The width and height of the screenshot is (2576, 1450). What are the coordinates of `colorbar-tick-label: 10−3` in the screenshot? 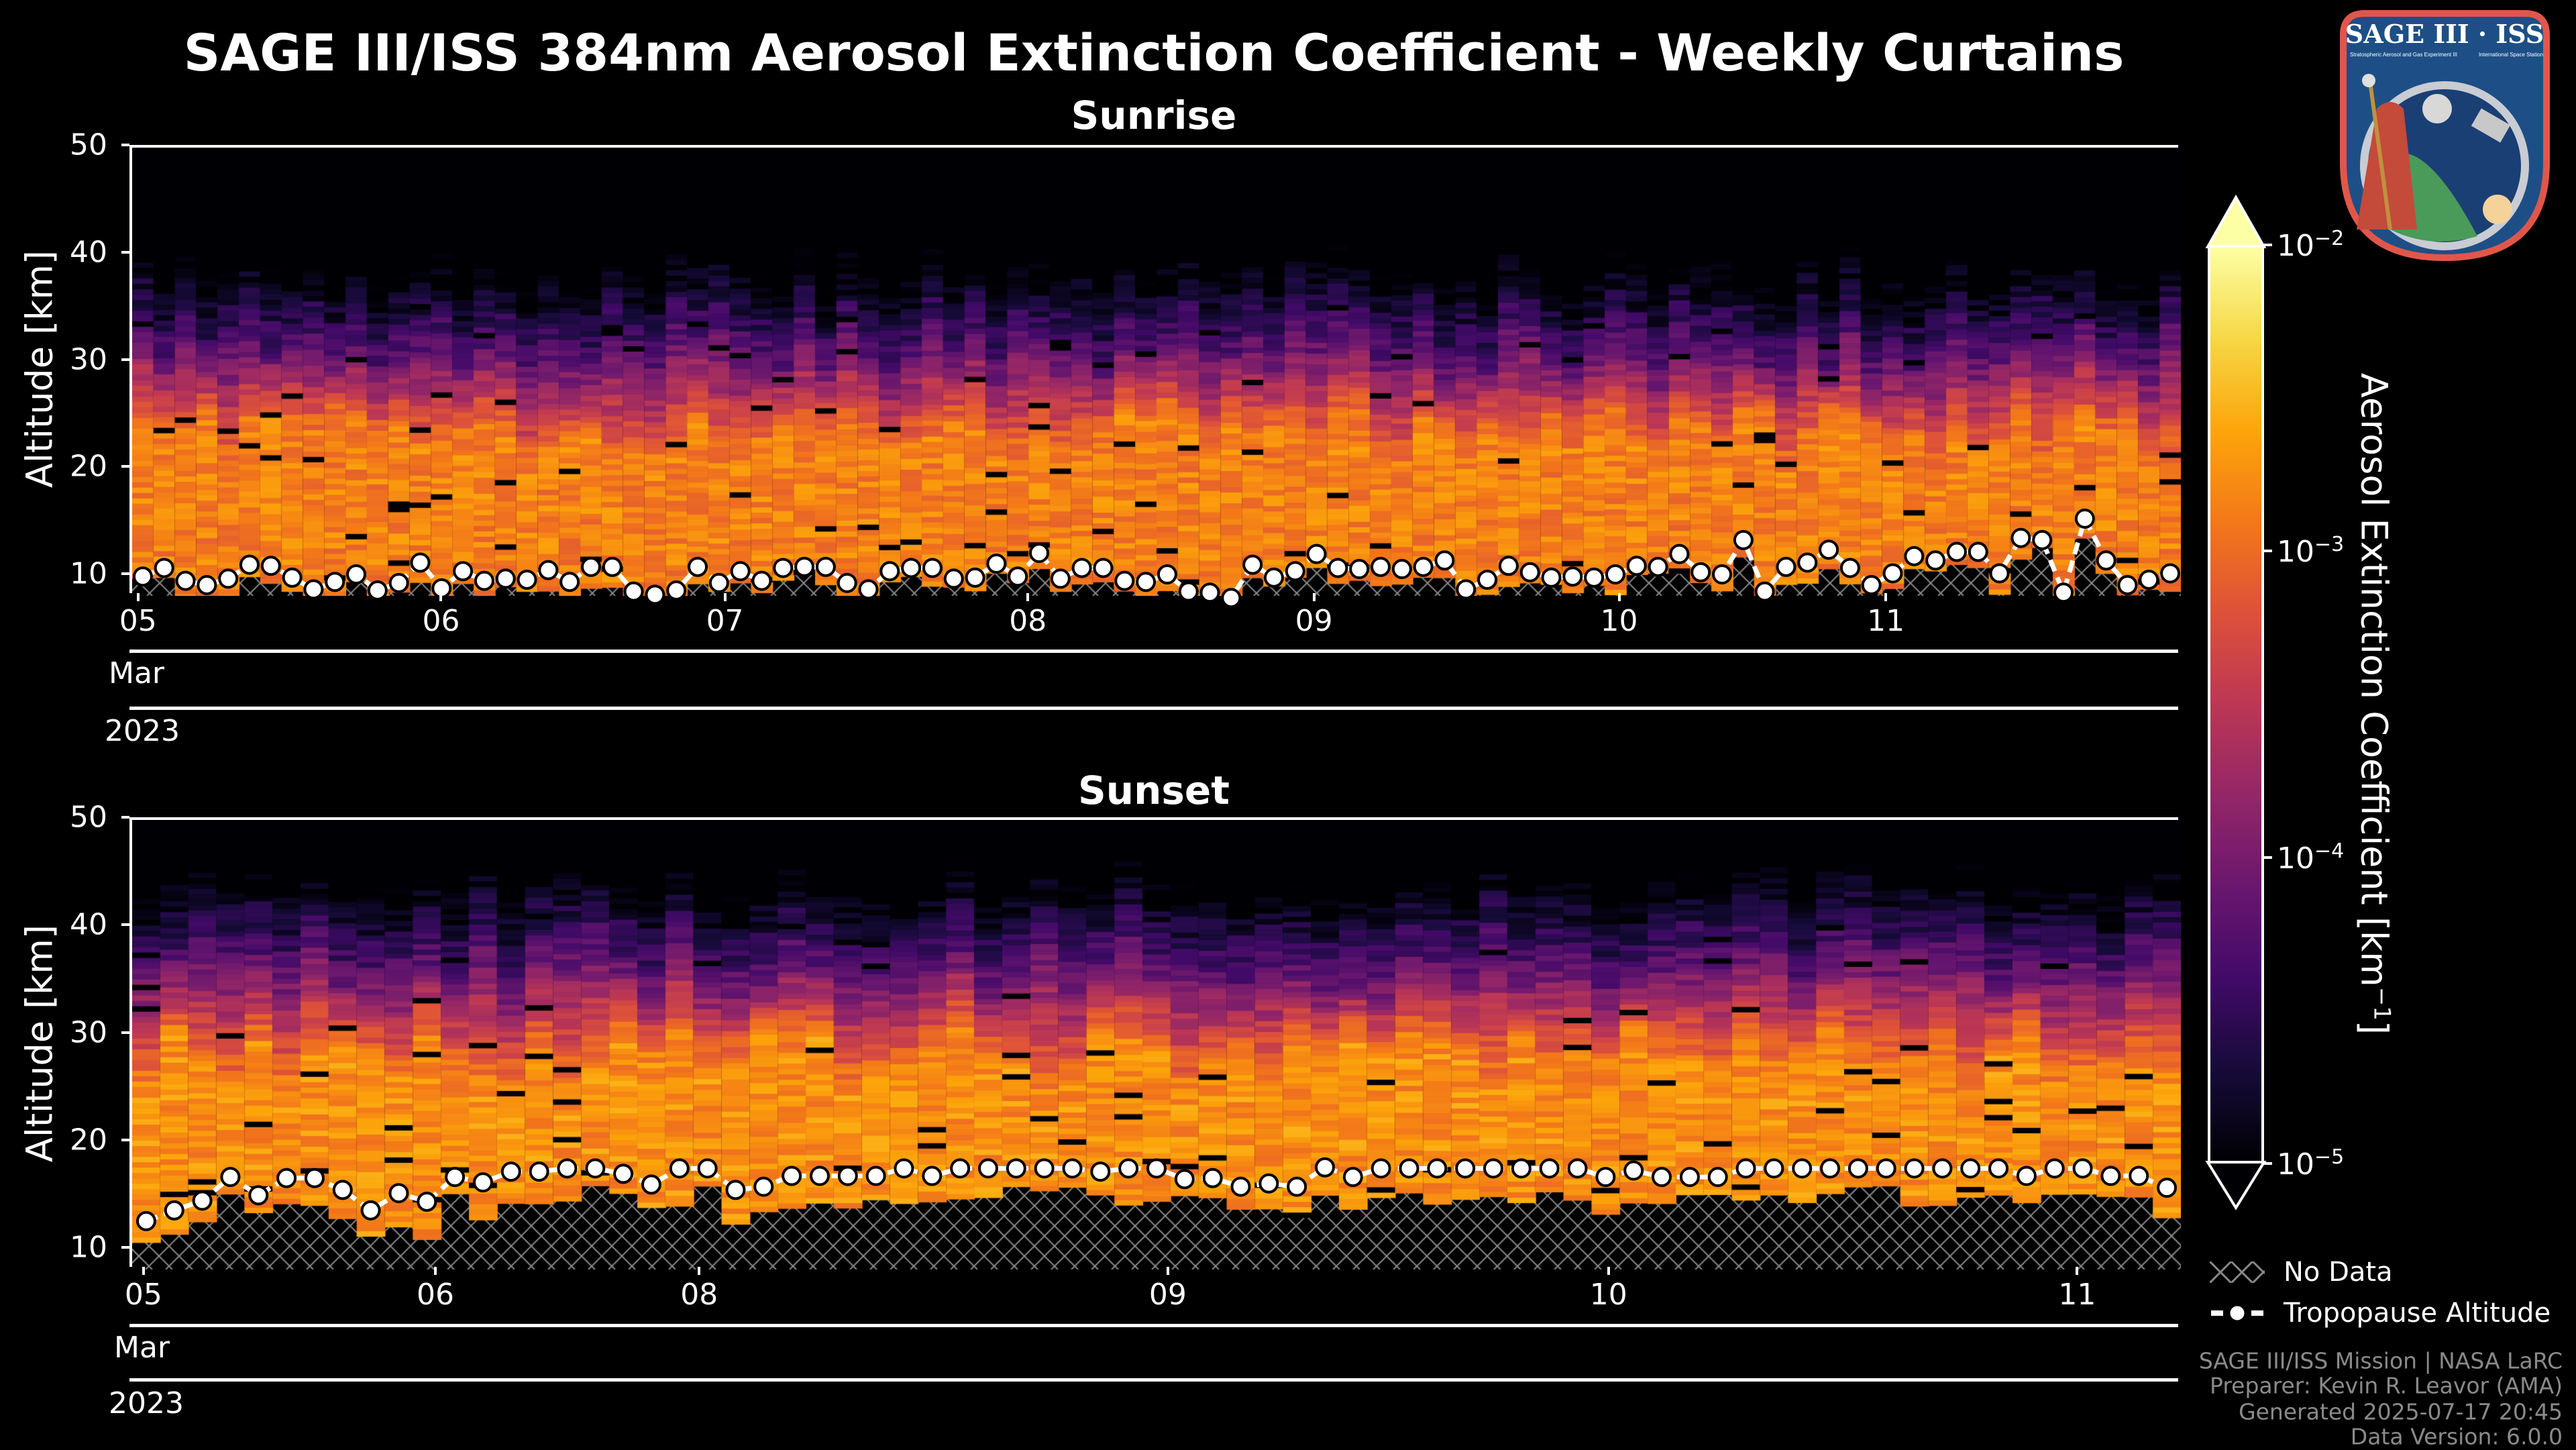 It's located at (2310, 551).